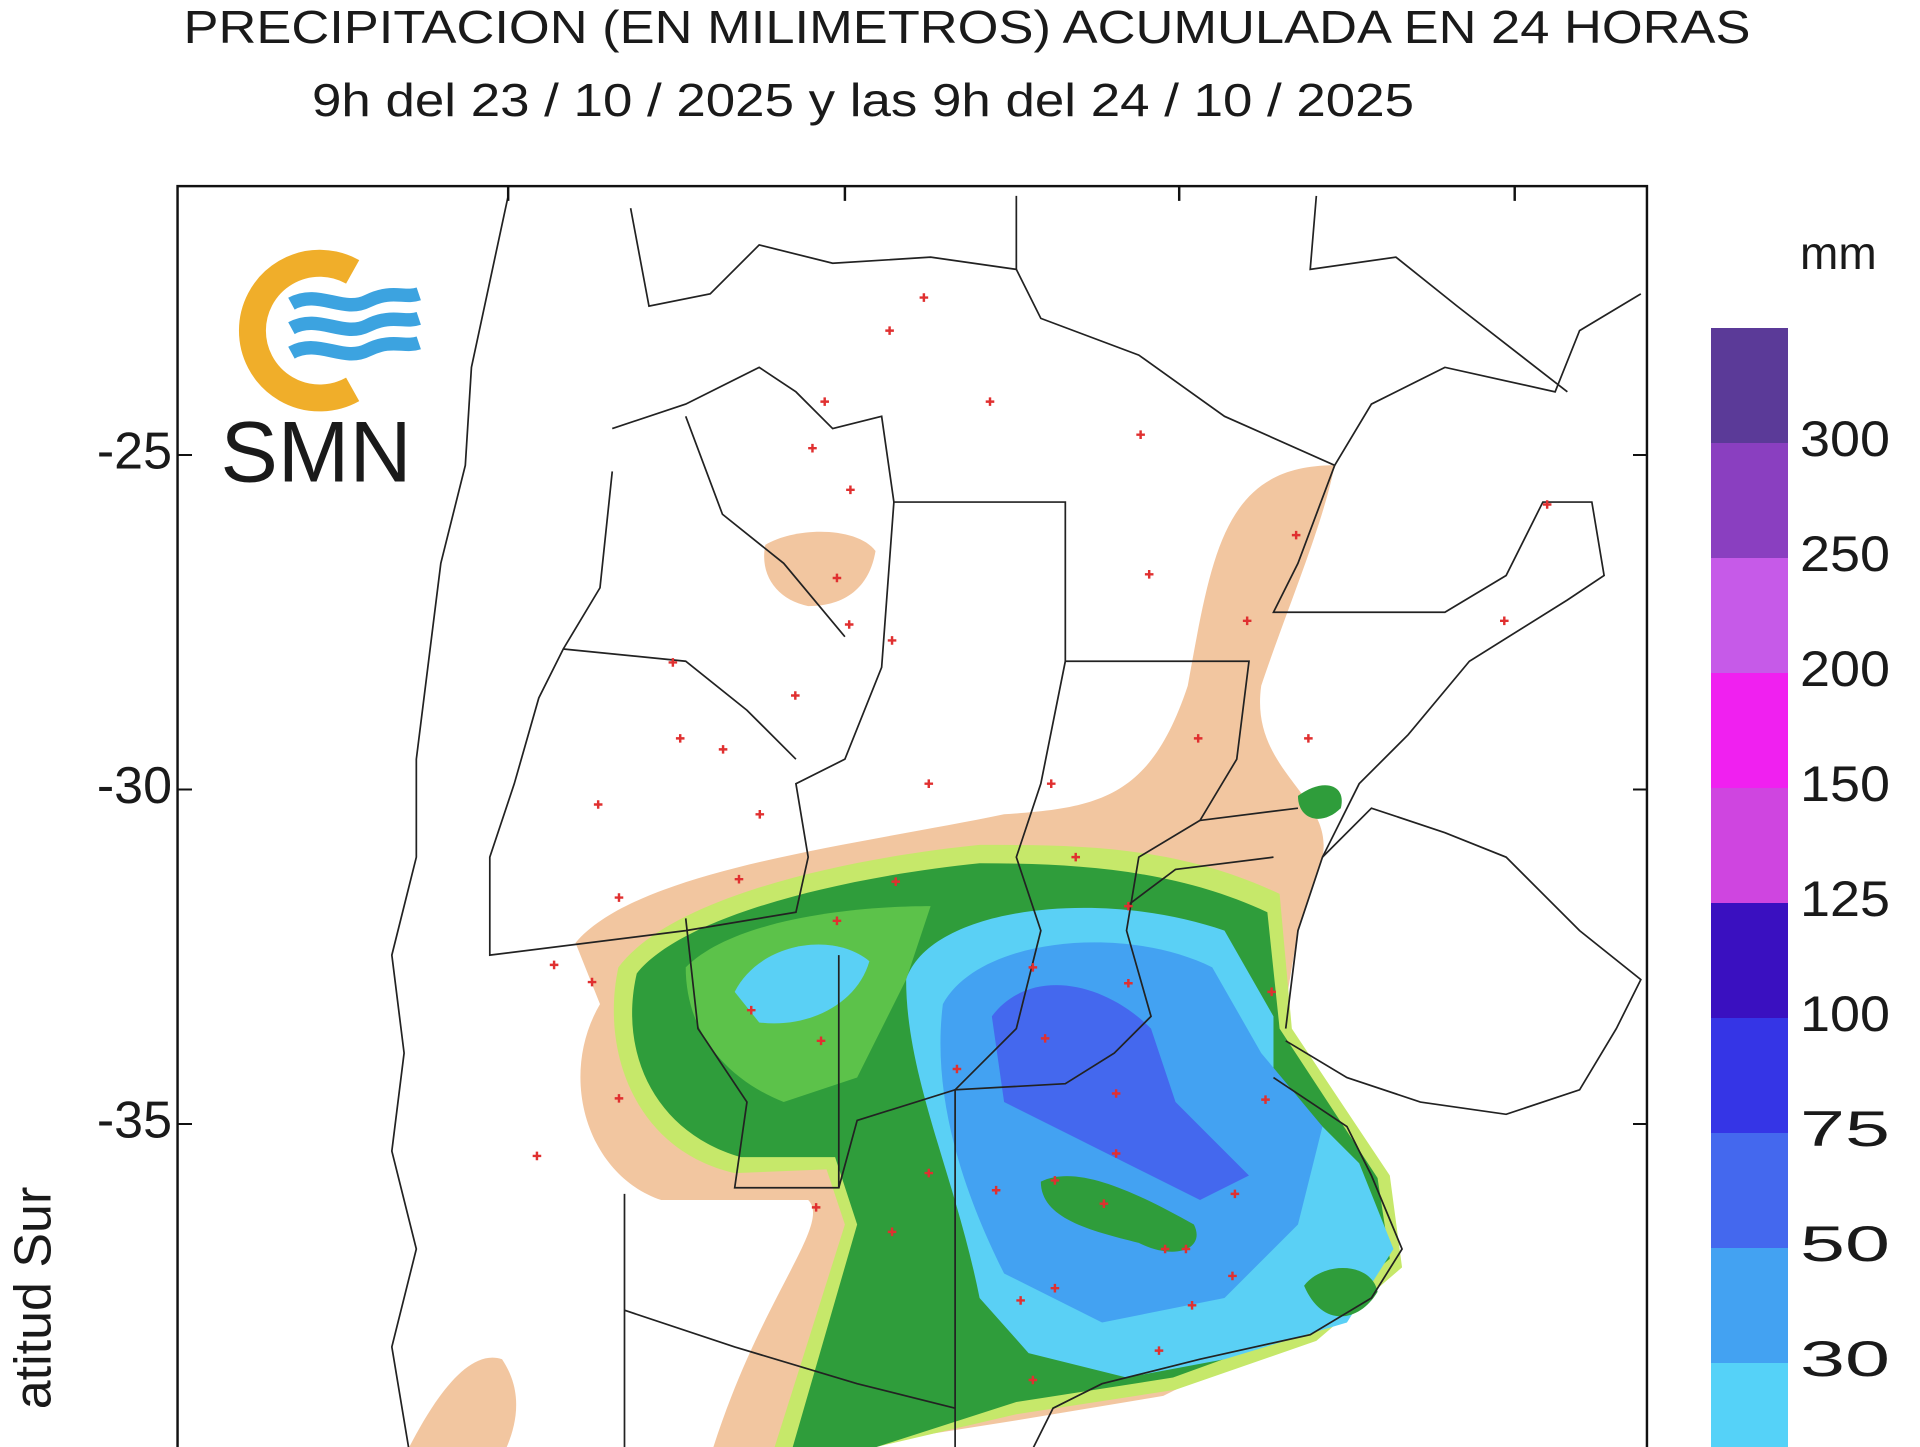  Describe the element at coordinates (1845, 554) in the screenshot. I see `legend-label: 250` at that location.